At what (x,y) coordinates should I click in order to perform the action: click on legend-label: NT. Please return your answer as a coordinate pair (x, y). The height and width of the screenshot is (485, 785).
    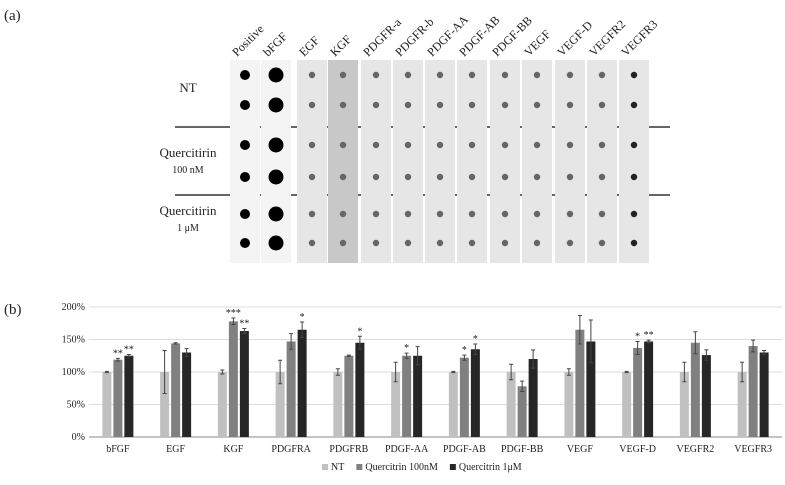
    Looking at the image, I should click on (337, 467).